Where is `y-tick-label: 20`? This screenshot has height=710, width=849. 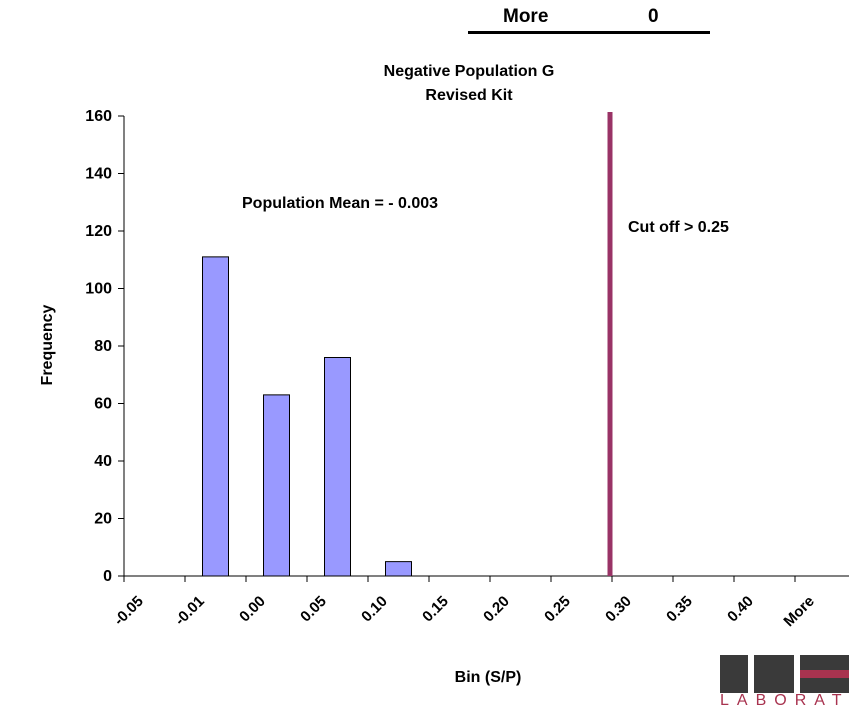 y-tick-label: 20 is located at coordinates (103, 519).